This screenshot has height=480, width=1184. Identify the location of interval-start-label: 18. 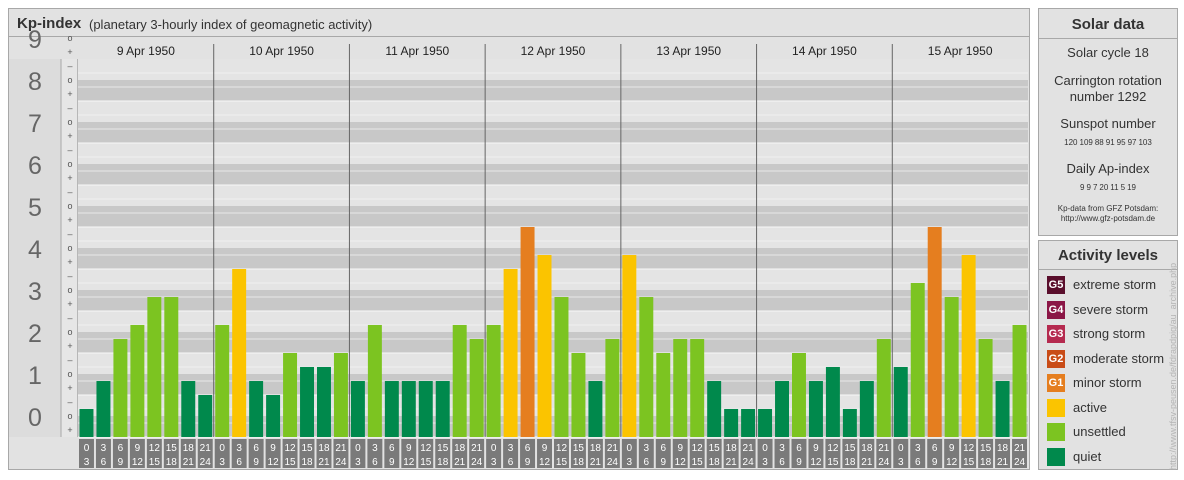
(732, 448).